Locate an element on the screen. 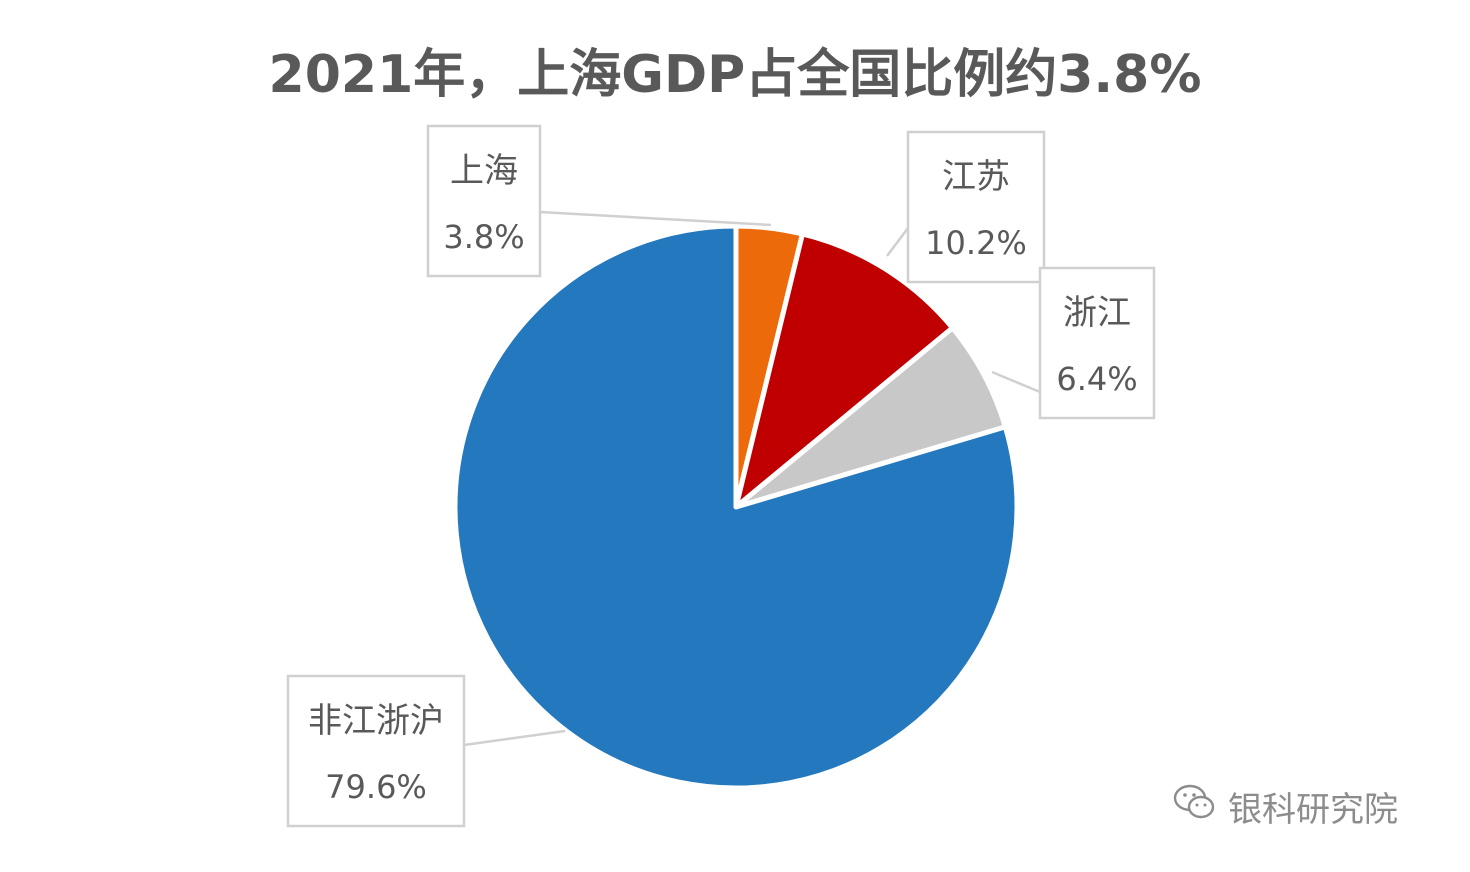 The height and width of the screenshot is (872, 1470). slice-label: 上海 is located at coordinates (484, 171).